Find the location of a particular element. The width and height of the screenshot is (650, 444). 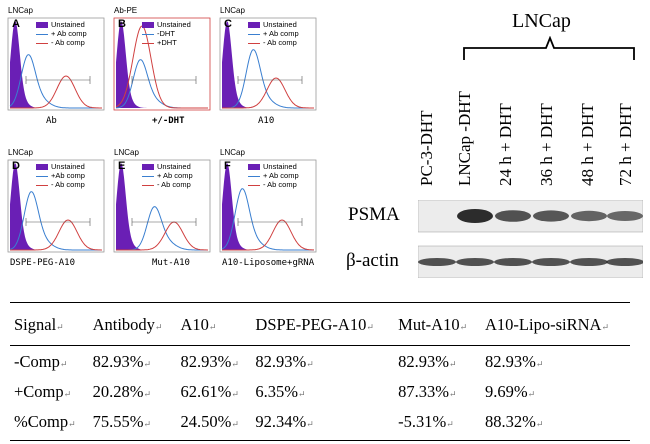

table-cell: 88.32%↵ is located at coordinates (555, 423).